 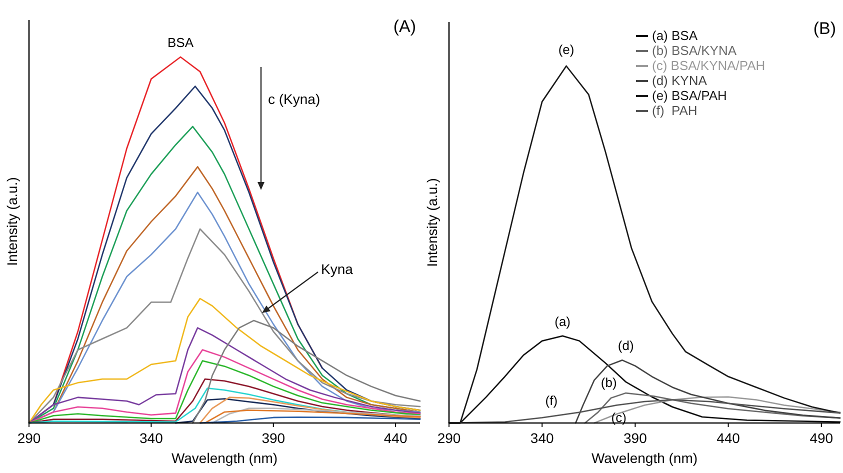 I want to click on legend-label: (c) BSA/KYNA/PAH, so click(x=709, y=65).